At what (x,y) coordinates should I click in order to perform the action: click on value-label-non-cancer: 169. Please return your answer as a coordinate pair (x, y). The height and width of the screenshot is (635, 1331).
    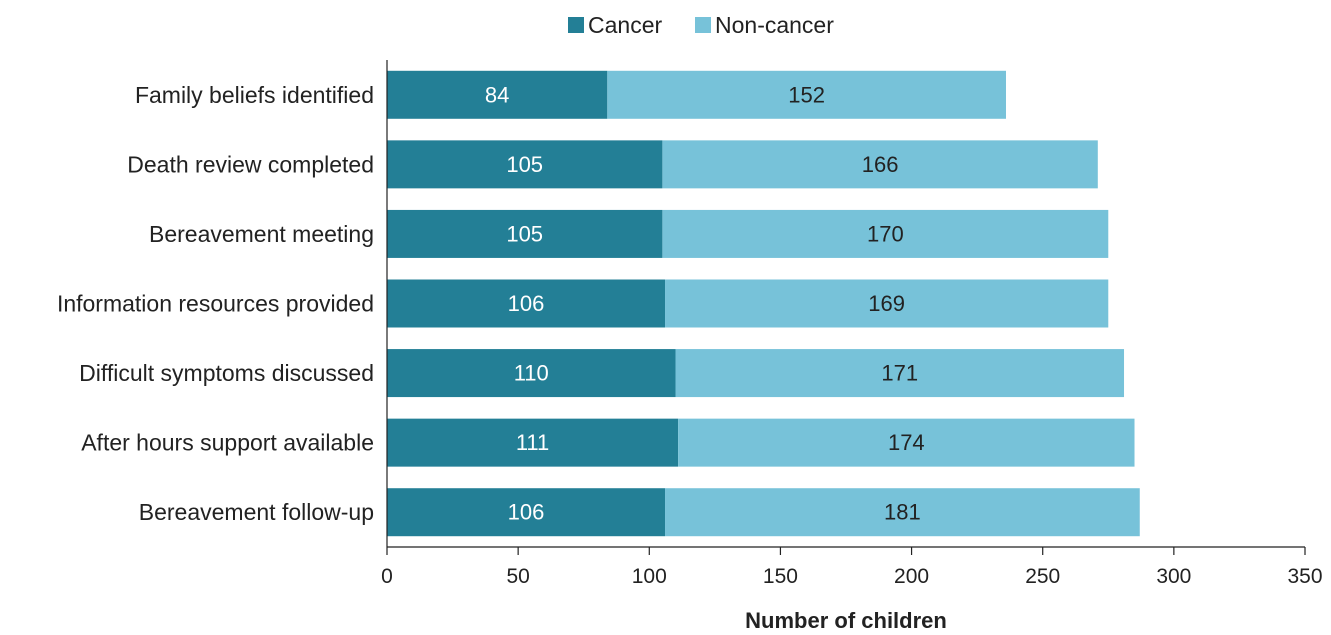
    Looking at the image, I should click on (886, 303).